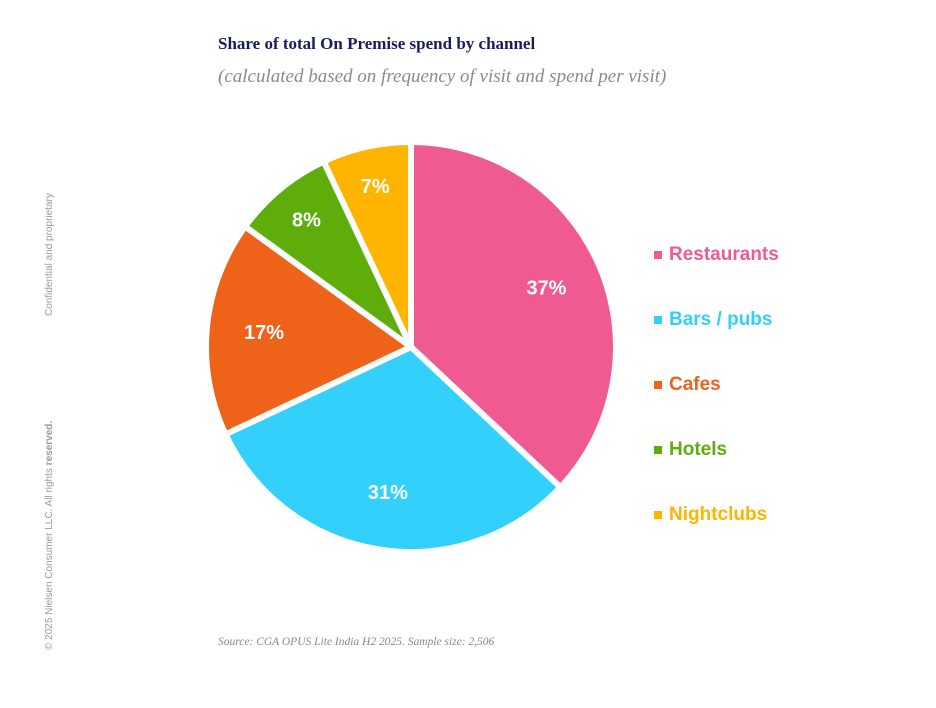  I want to click on pie-slice-bars-pubs, so click(393, 449).